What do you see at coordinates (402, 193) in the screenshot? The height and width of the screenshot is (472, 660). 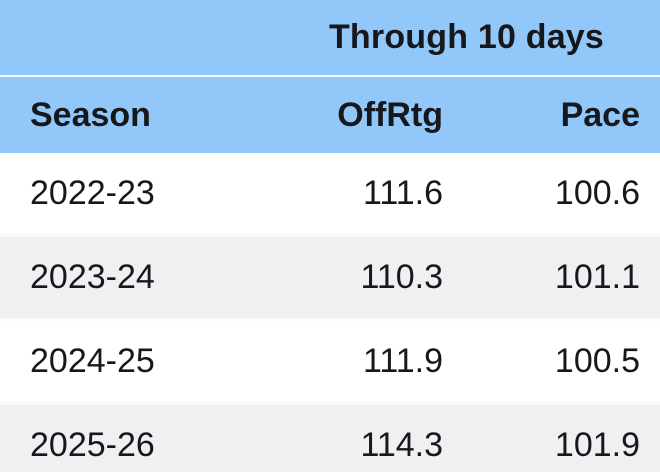 I see `offrtg-cell: 111.6` at bounding box center [402, 193].